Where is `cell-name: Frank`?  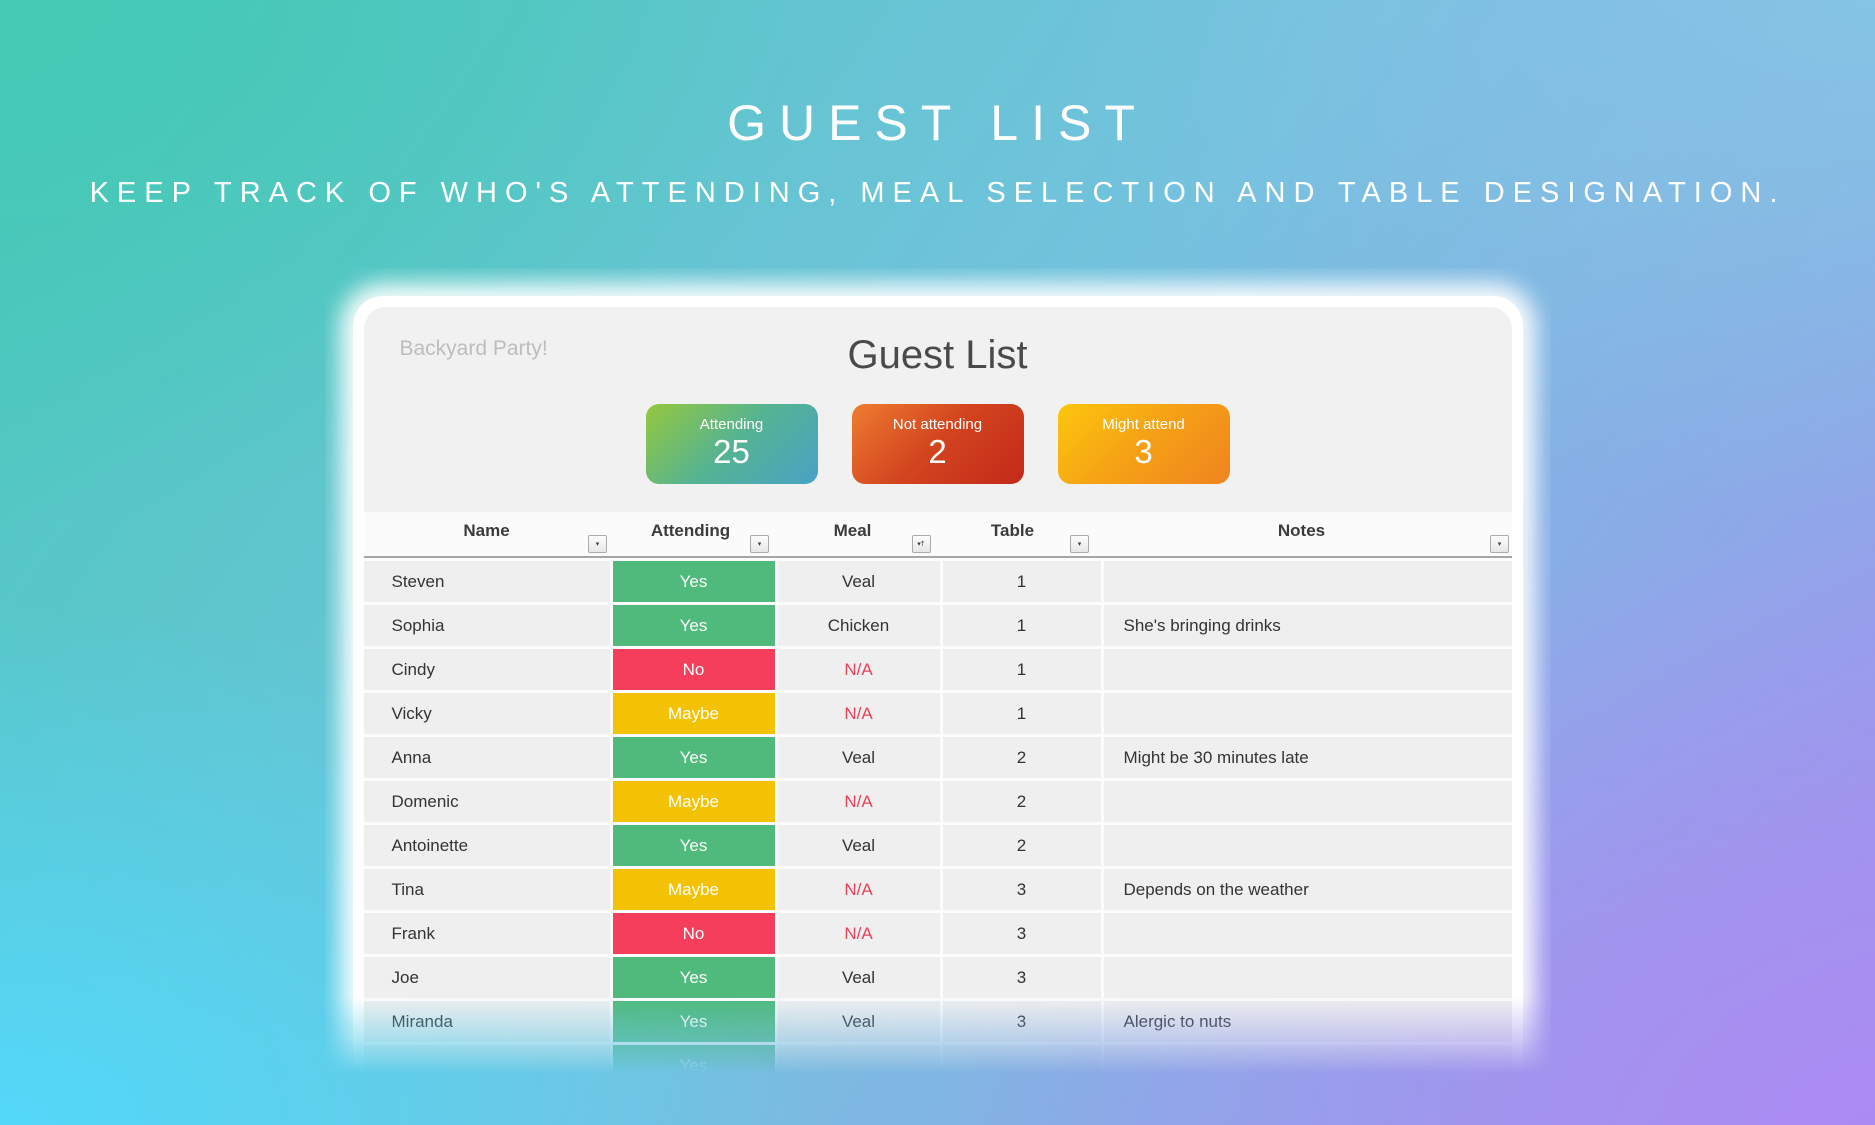
cell-name: Frank is located at coordinates (486, 933).